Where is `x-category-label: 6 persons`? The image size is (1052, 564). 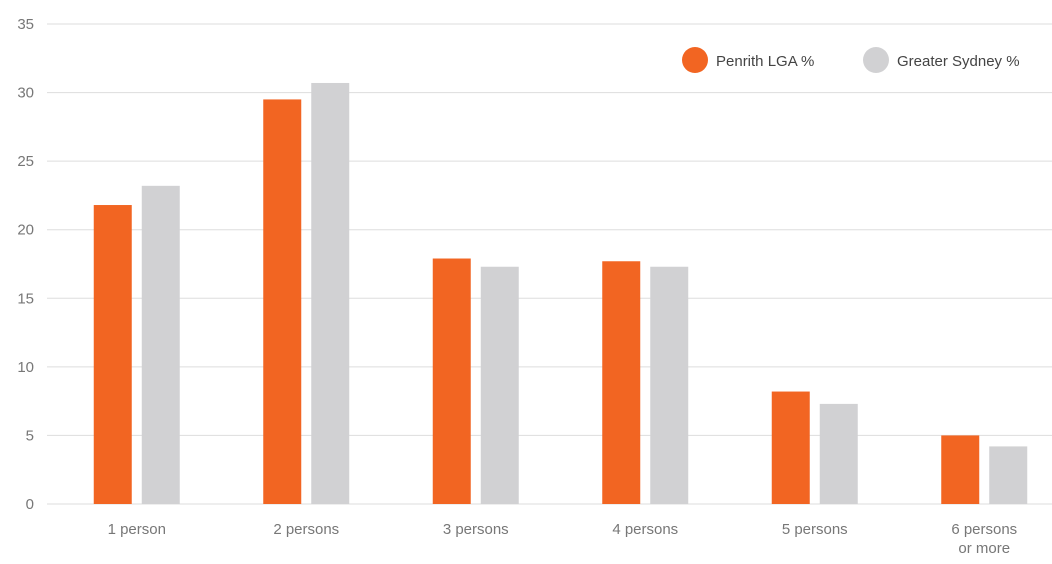
x-category-label: 6 persons is located at coordinates (984, 529).